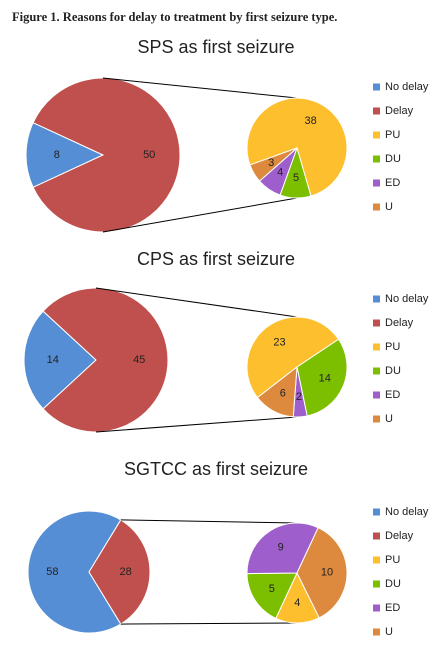 The image size is (433, 657). I want to click on data-label: 45, so click(139, 360).